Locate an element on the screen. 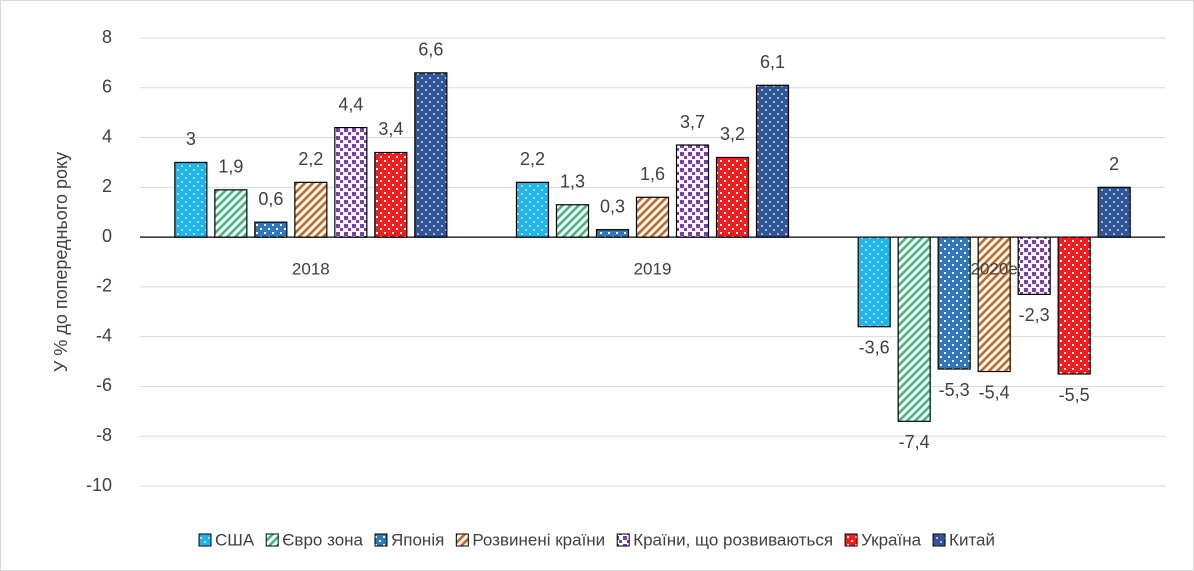  data-label: 0,3 is located at coordinates (612, 206).